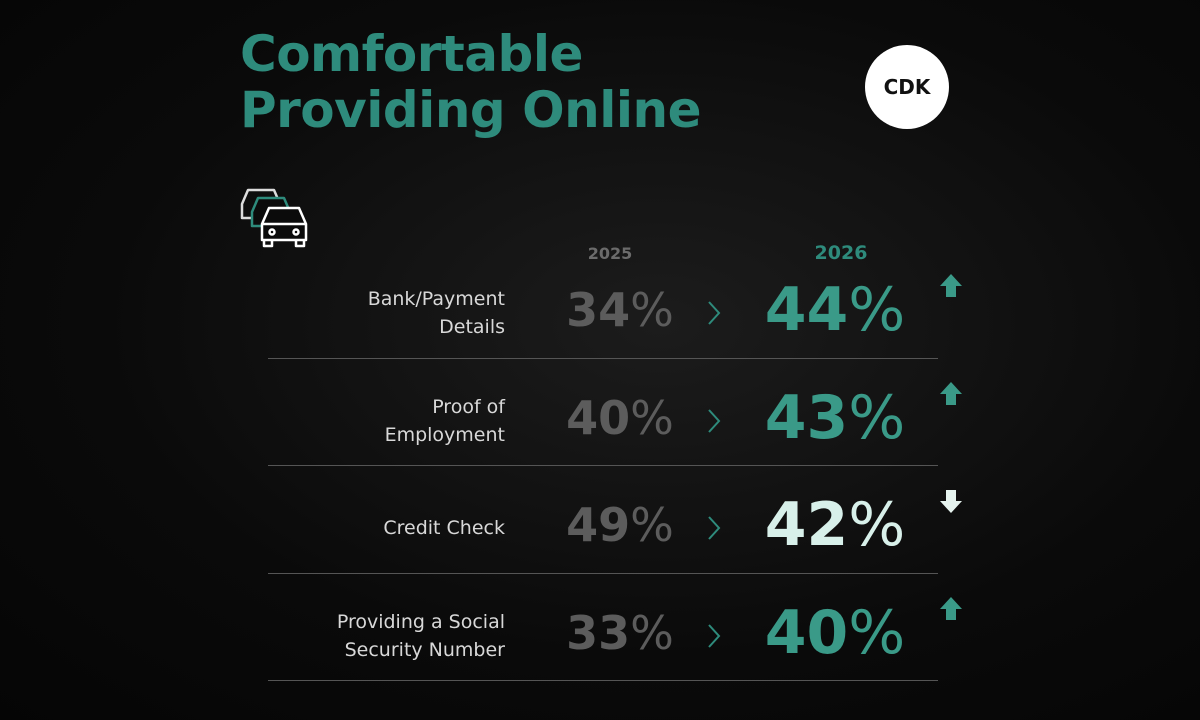 The width and height of the screenshot is (1200, 720). What do you see at coordinates (806, 310) in the screenshot?
I see `value-number: 44` at bounding box center [806, 310].